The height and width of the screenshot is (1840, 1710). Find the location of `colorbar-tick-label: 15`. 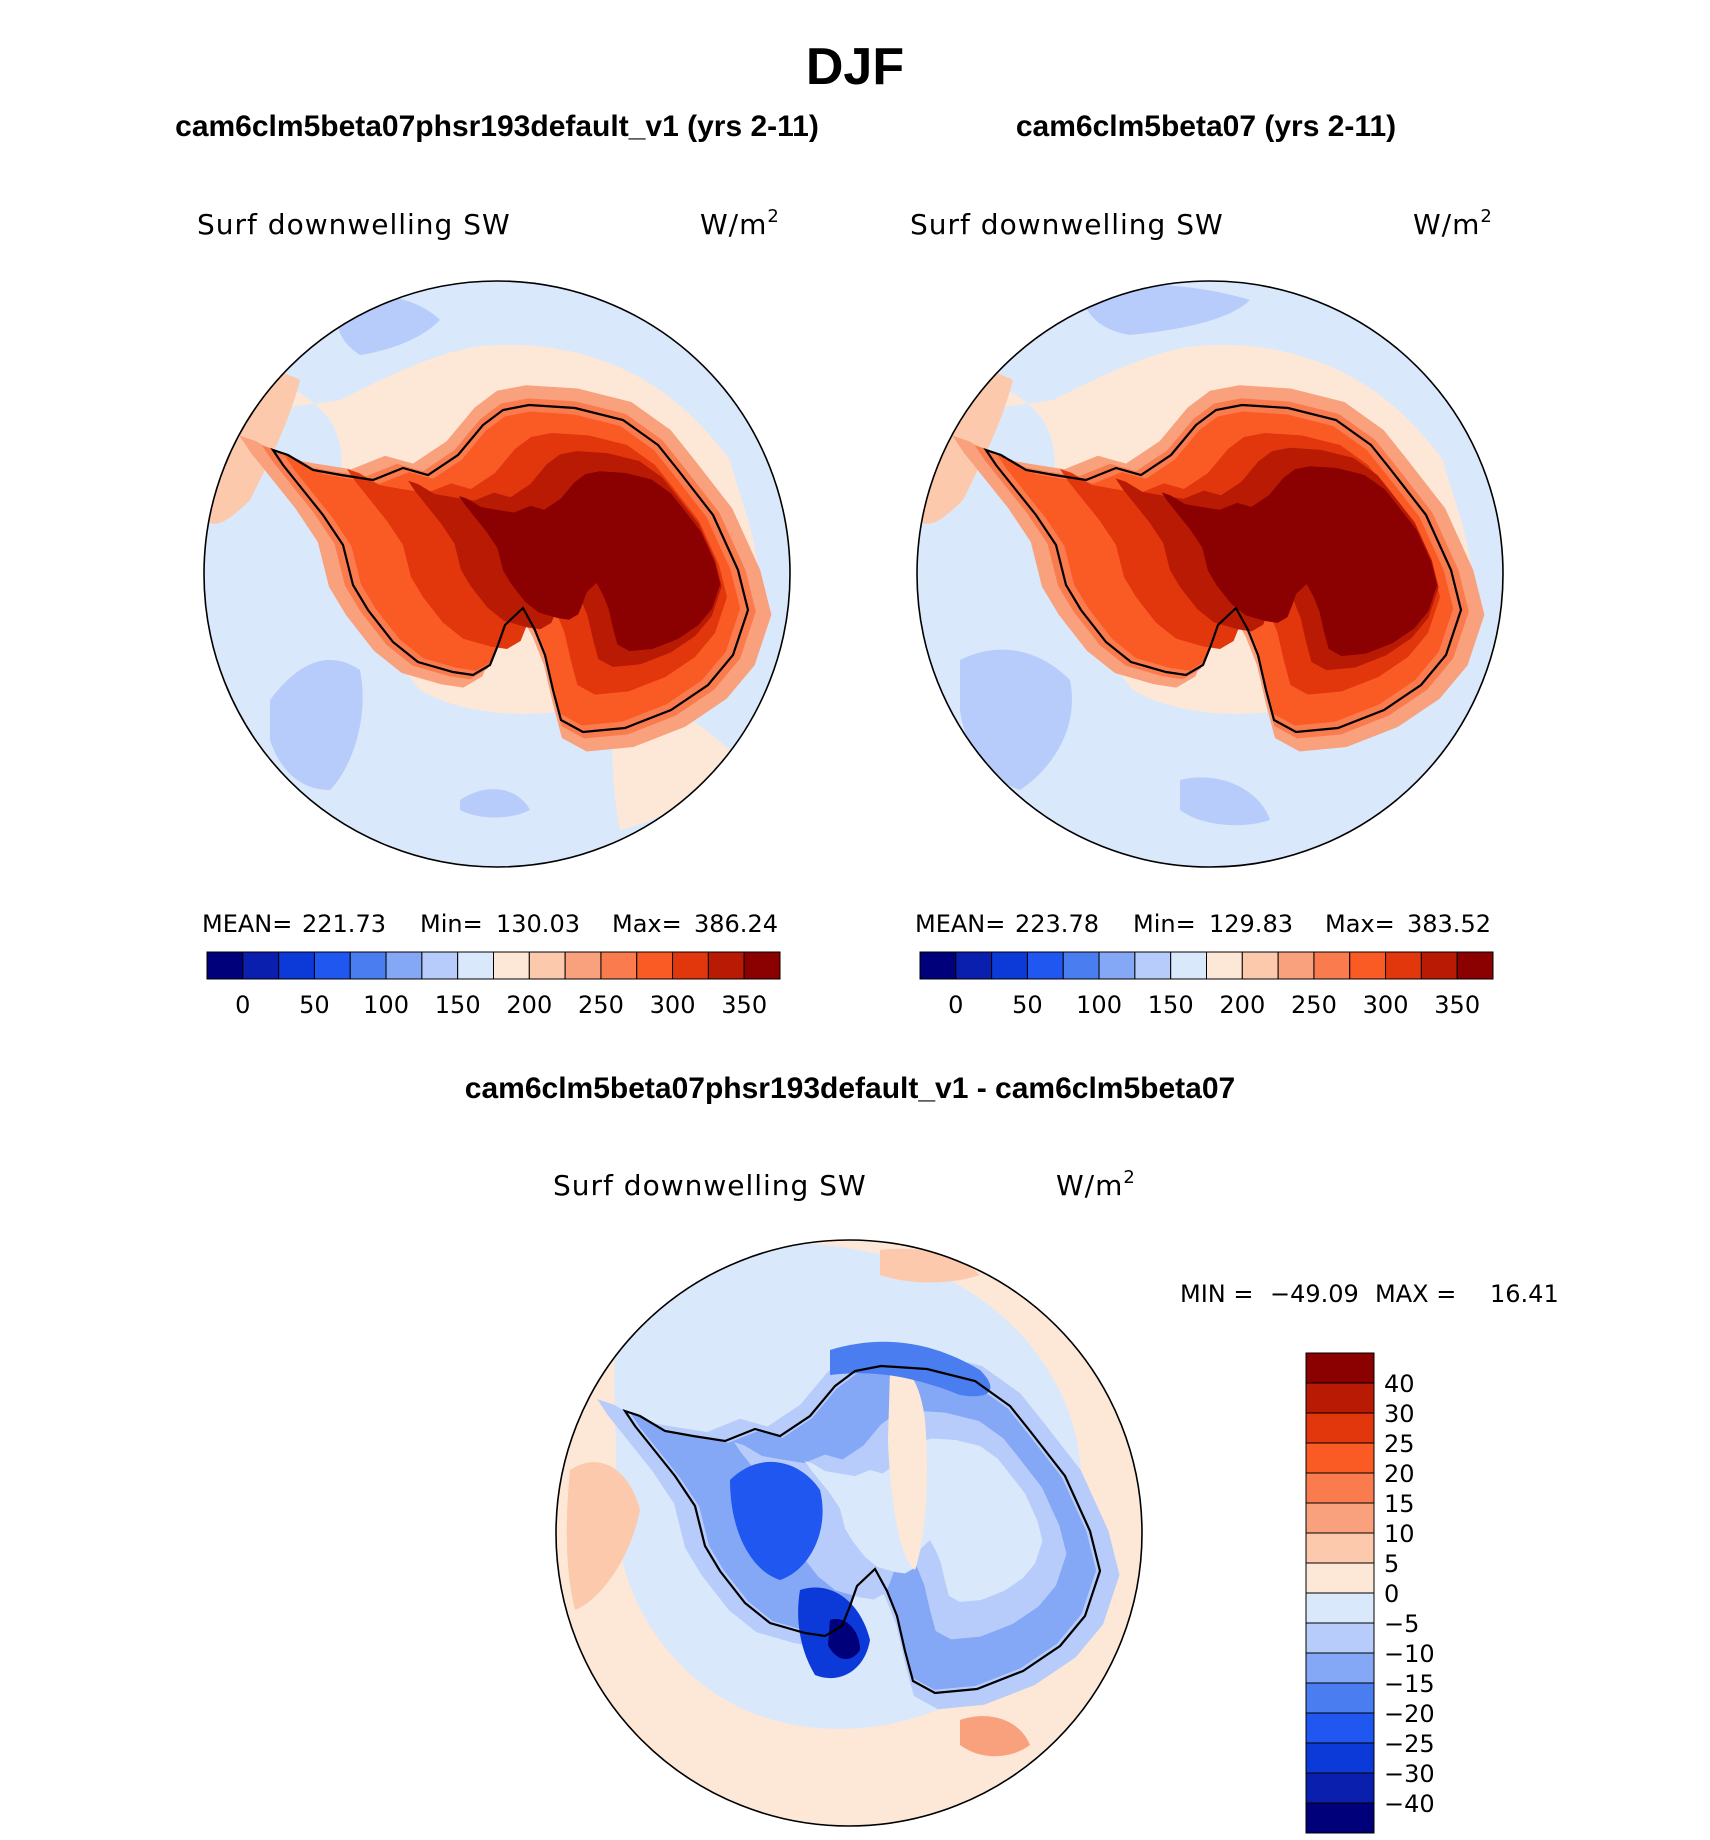

colorbar-tick-label: 15 is located at coordinates (1399, 1504).